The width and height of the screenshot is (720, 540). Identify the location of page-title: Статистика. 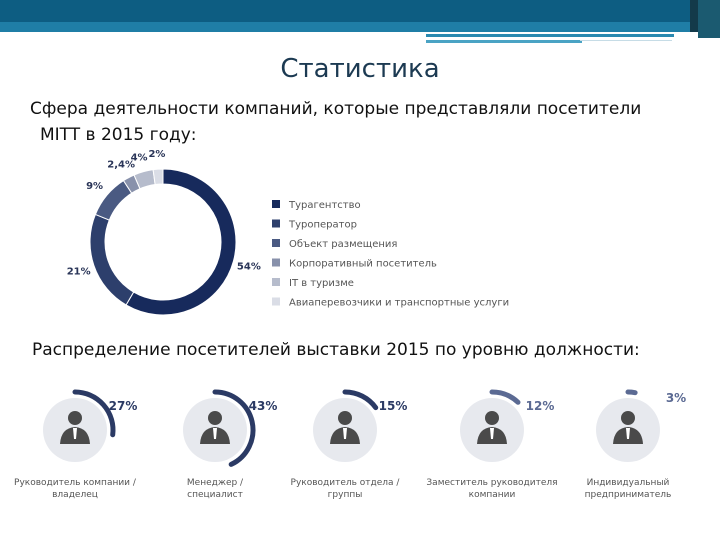
(360, 69).